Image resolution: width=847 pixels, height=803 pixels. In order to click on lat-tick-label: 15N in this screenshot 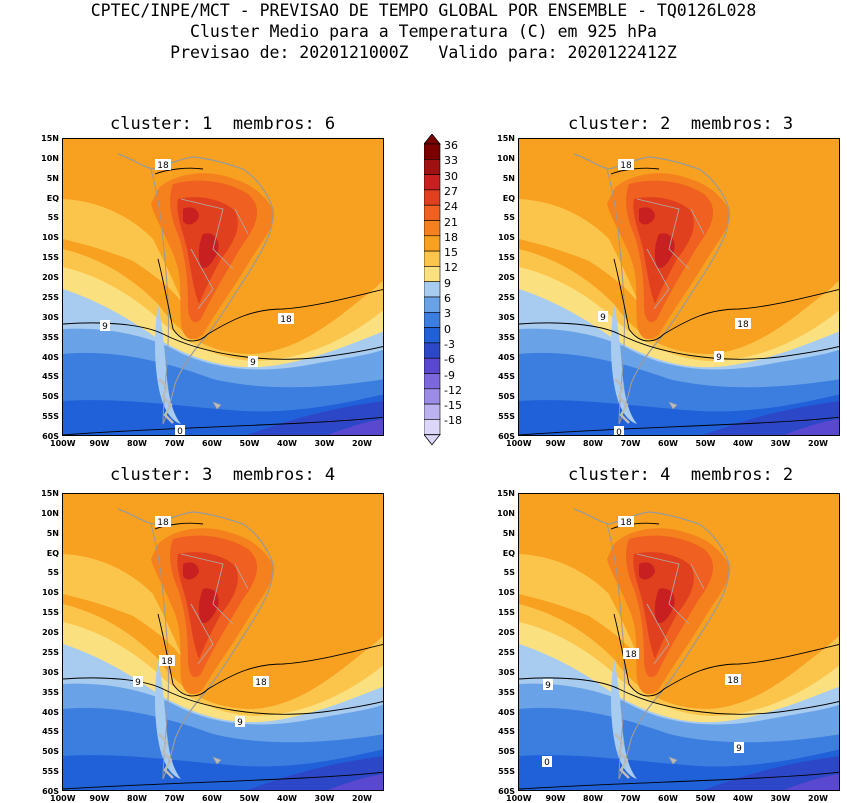, I will do `click(506, 138)`.